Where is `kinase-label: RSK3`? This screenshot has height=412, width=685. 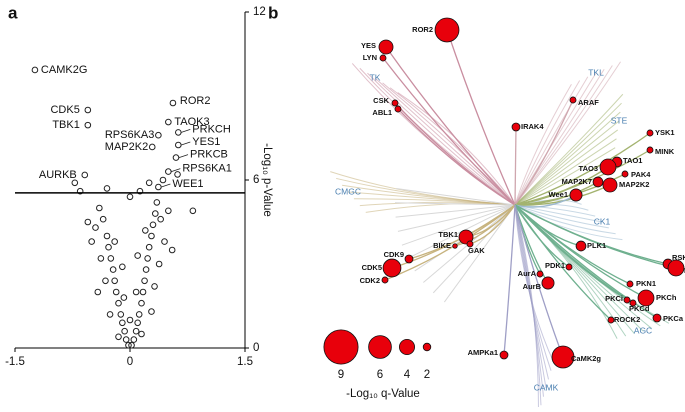 kinase-label: RSK3 is located at coordinates (678, 257).